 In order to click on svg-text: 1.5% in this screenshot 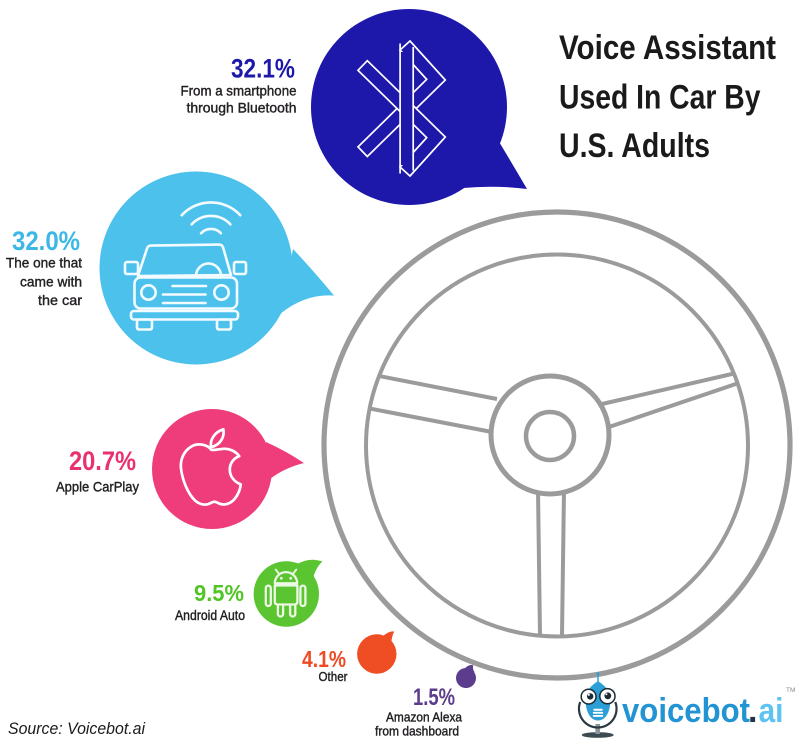, I will do `click(434, 697)`.